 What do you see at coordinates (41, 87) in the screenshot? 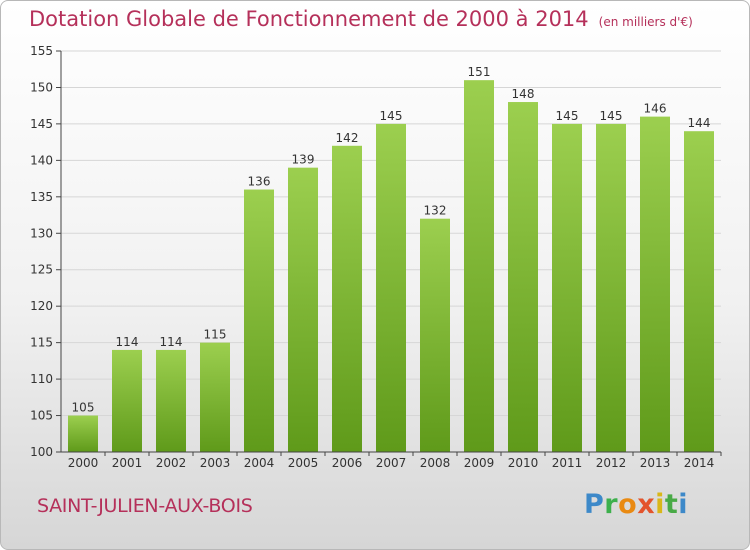
I see `y-tick-label: 150` at bounding box center [41, 87].